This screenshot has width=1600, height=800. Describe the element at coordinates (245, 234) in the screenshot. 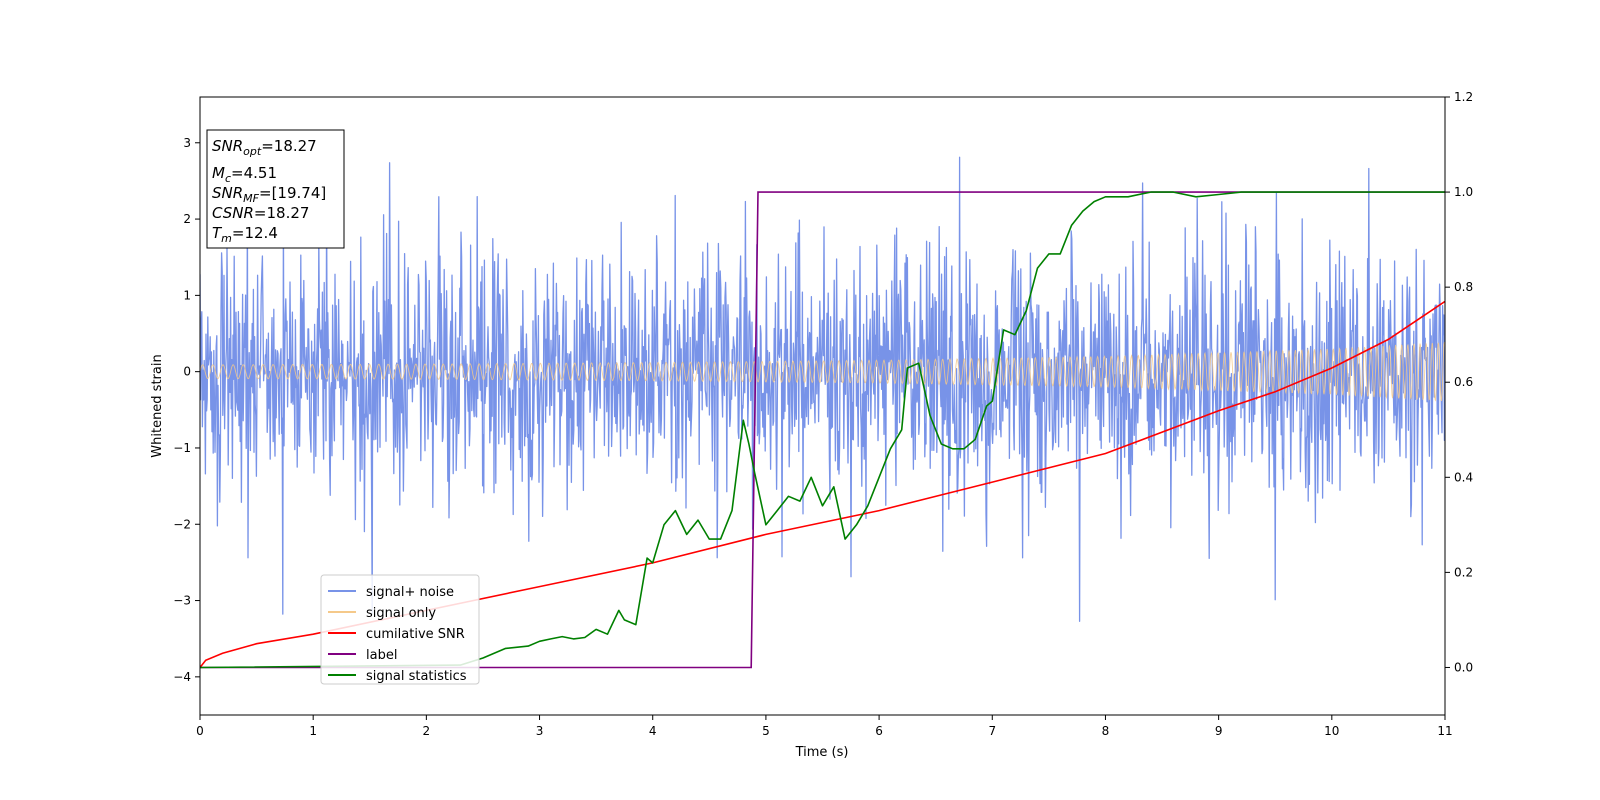

I see `annotation-tm: Tm=12.4` at that location.